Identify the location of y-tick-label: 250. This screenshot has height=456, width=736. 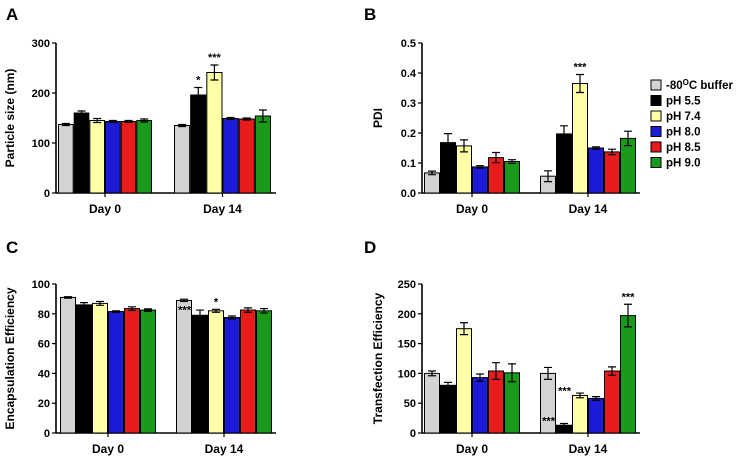
(407, 285).